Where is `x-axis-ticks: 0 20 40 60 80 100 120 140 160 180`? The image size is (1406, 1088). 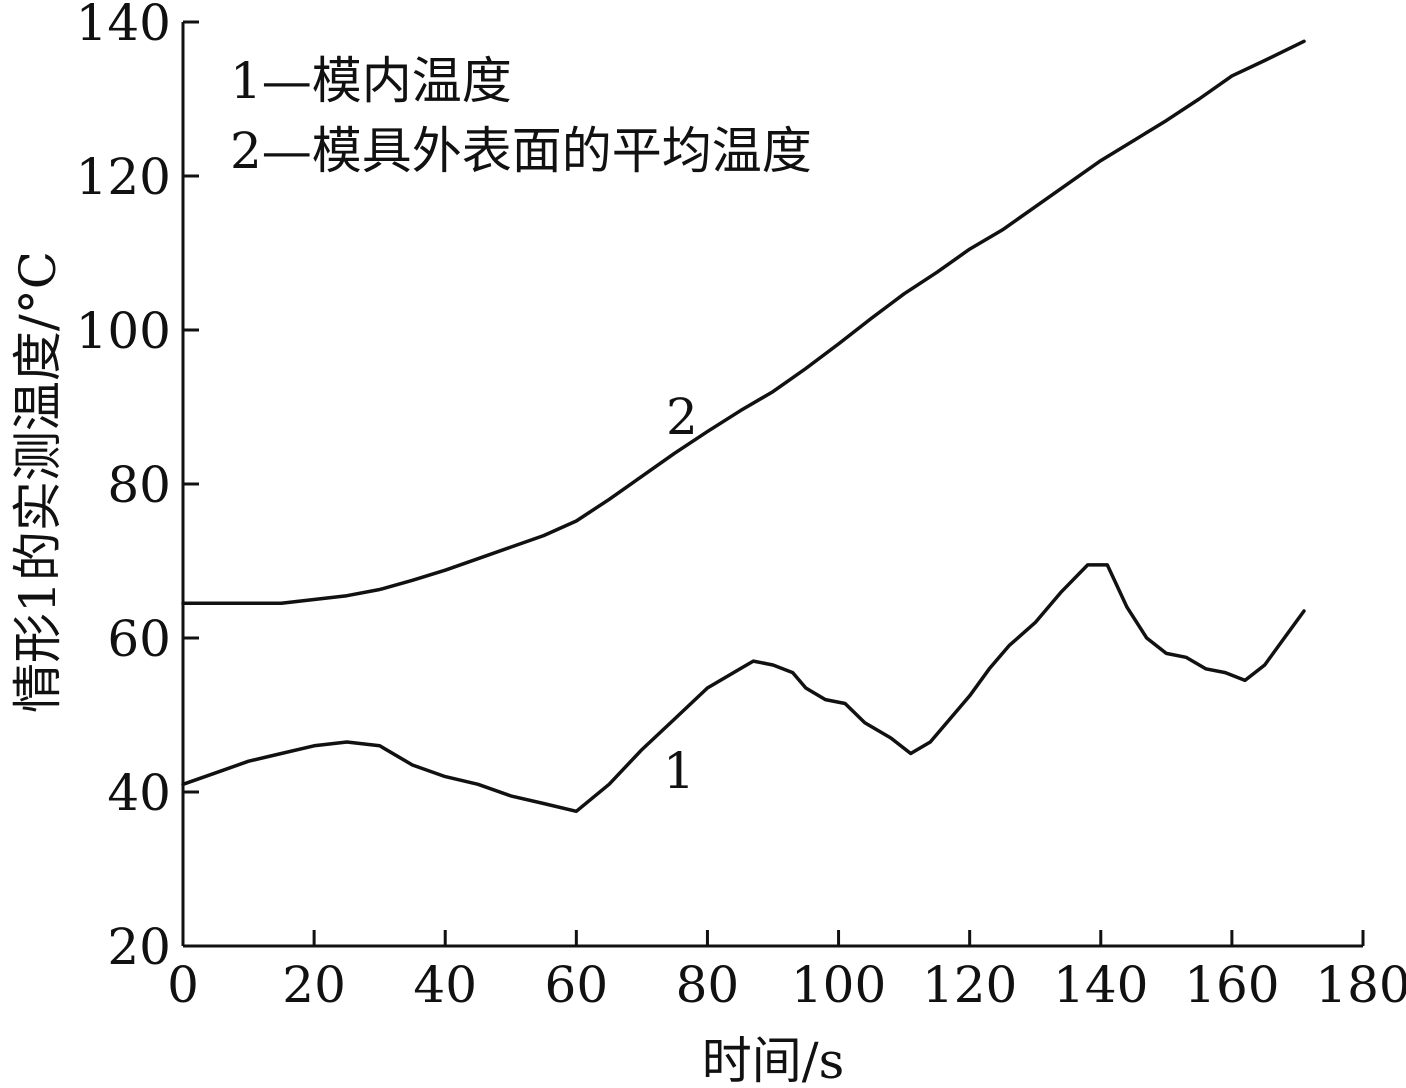
x-axis-ticks: 0 20 40 60 80 100 120 140 160 180 is located at coordinates (786, 972).